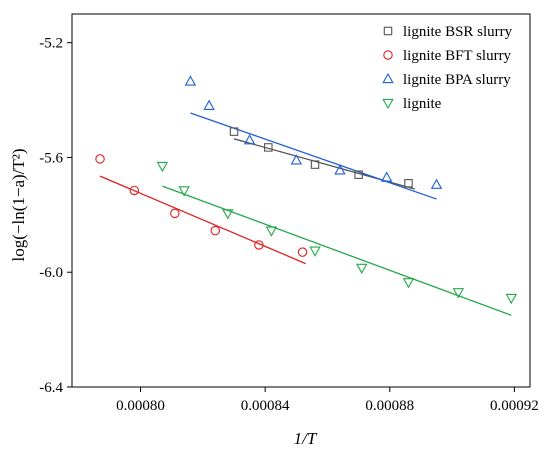 Image resolution: width=550 pixels, height=460 pixels. I want to click on x-axis-label: 1/T, so click(306, 438).